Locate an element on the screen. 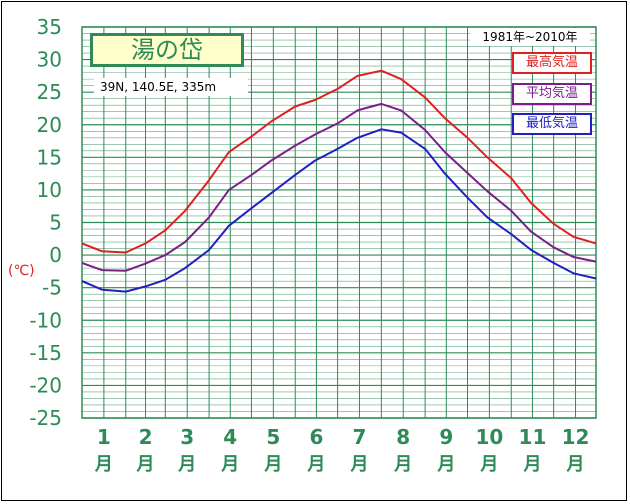 Image resolution: width=630 pixels, height=504 pixels. x-tick-month-number: 3 is located at coordinates (187, 437).